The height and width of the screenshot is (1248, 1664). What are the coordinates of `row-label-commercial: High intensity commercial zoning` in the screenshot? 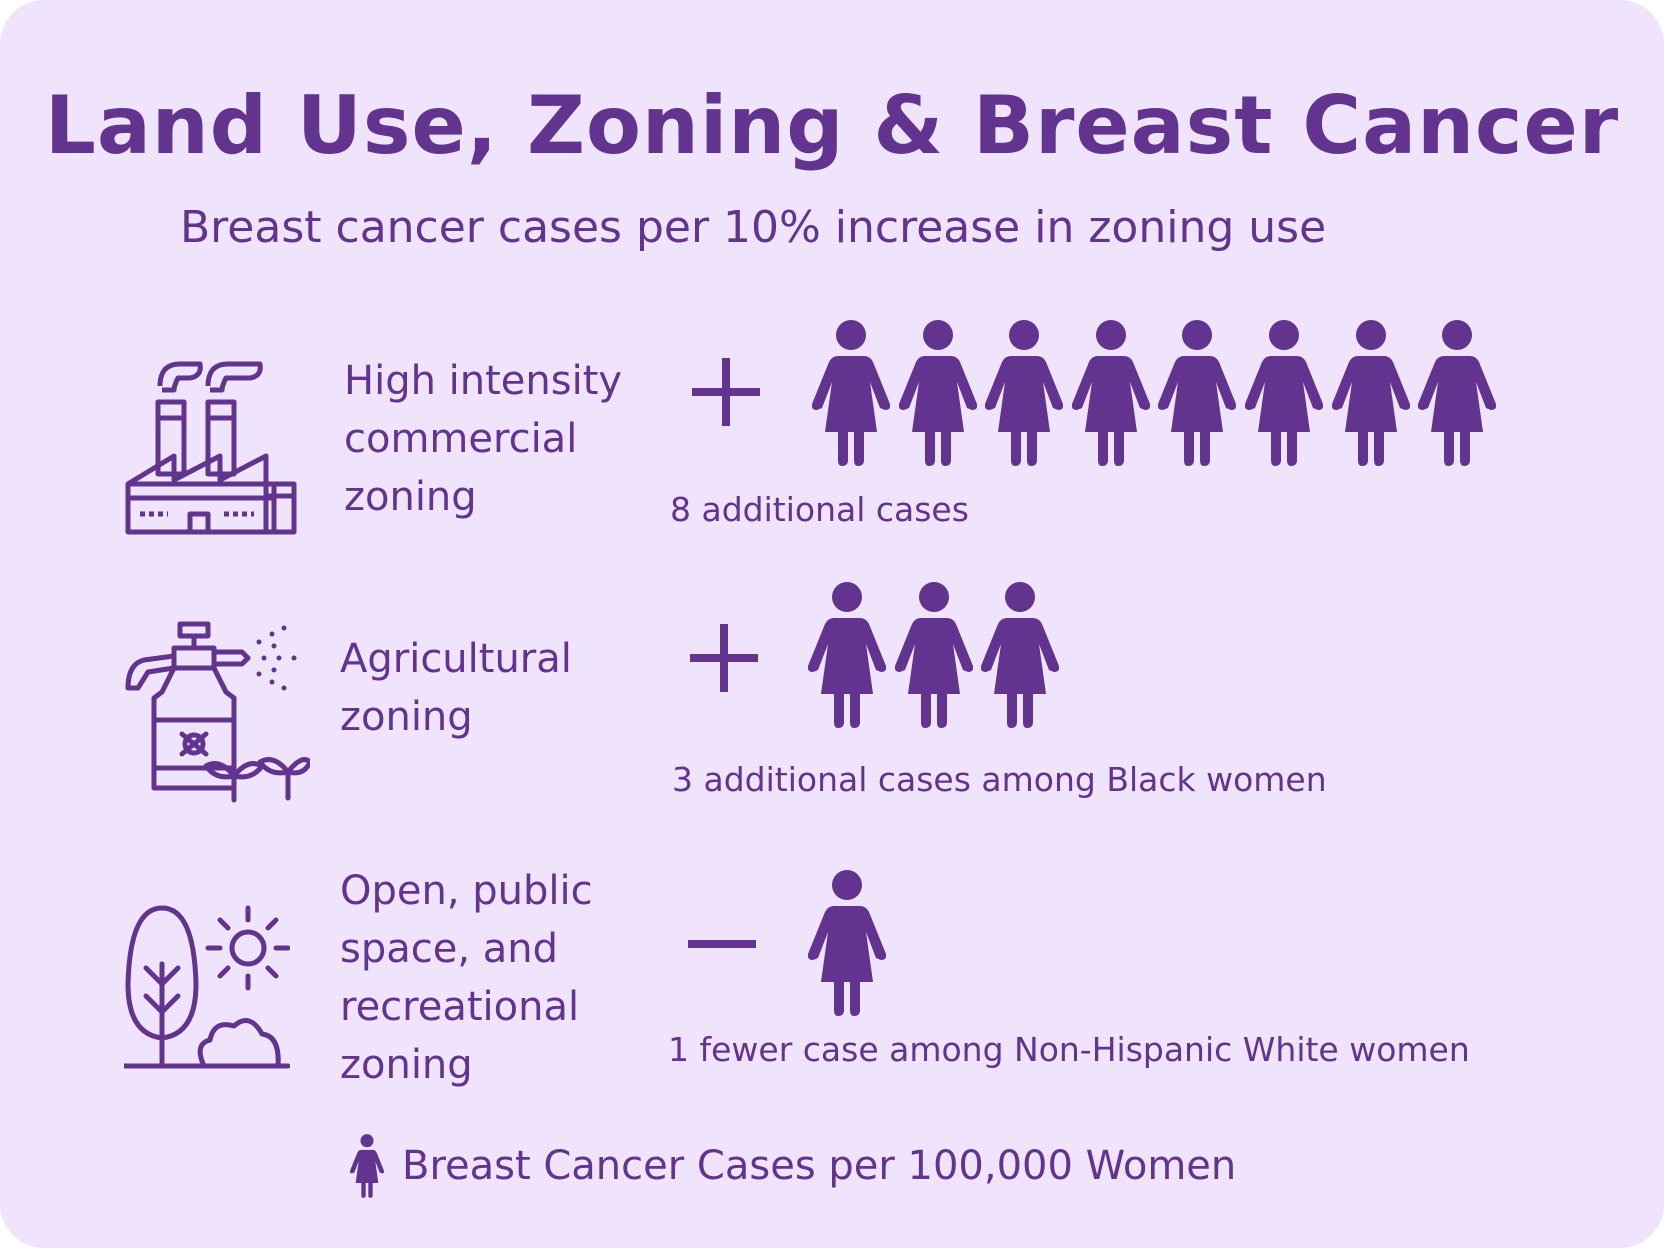 It's located at (483, 439).